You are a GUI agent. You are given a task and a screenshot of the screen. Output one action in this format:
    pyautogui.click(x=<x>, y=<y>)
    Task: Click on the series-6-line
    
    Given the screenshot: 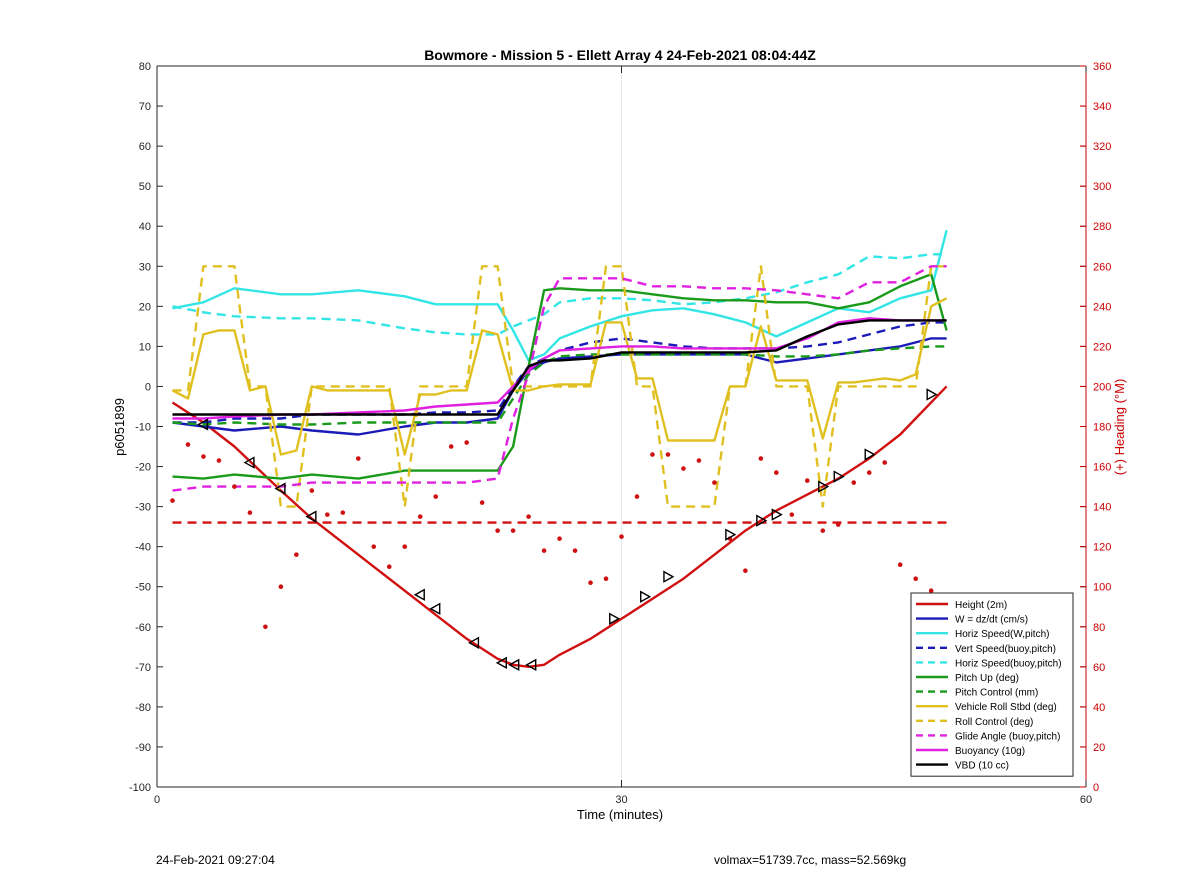 What is the action you would take?
    pyautogui.click(x=559, y=385)
    